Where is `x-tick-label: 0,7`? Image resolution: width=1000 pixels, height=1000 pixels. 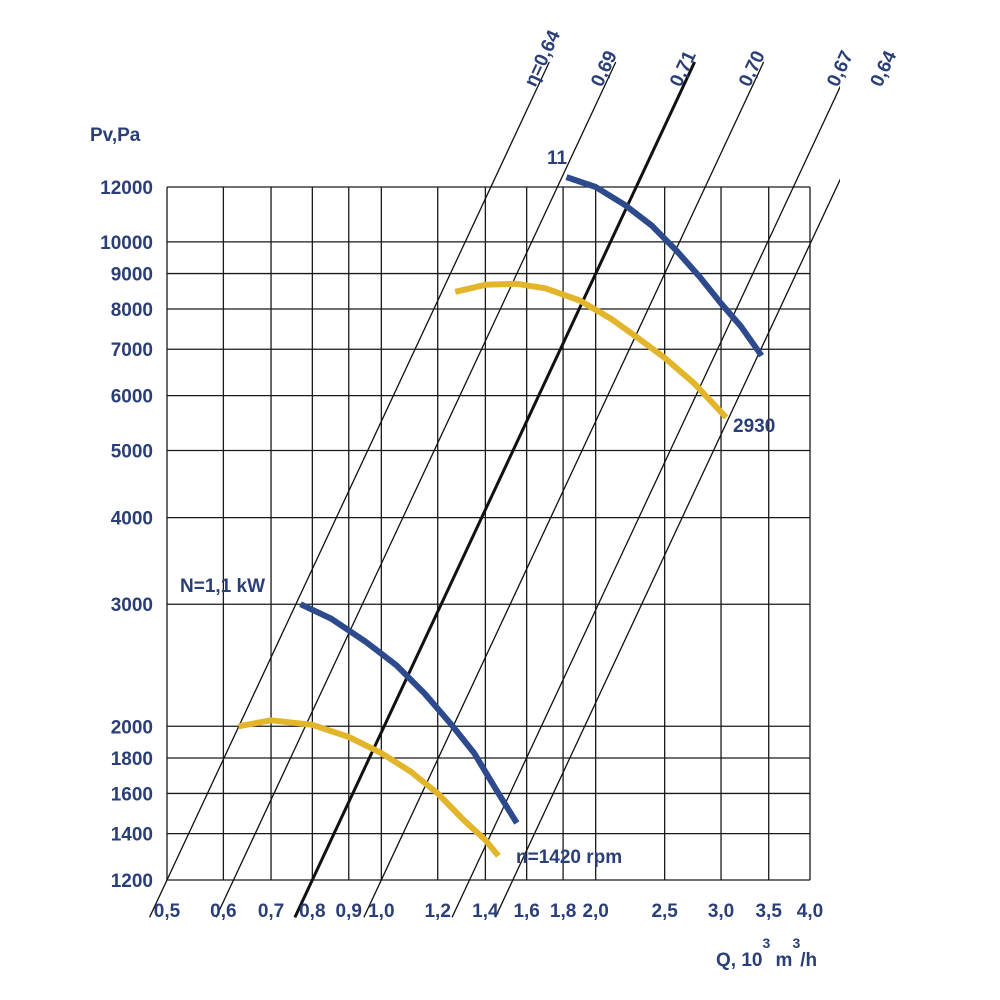
x-tick-label: 0,7 is located at coordinates (271, 911).